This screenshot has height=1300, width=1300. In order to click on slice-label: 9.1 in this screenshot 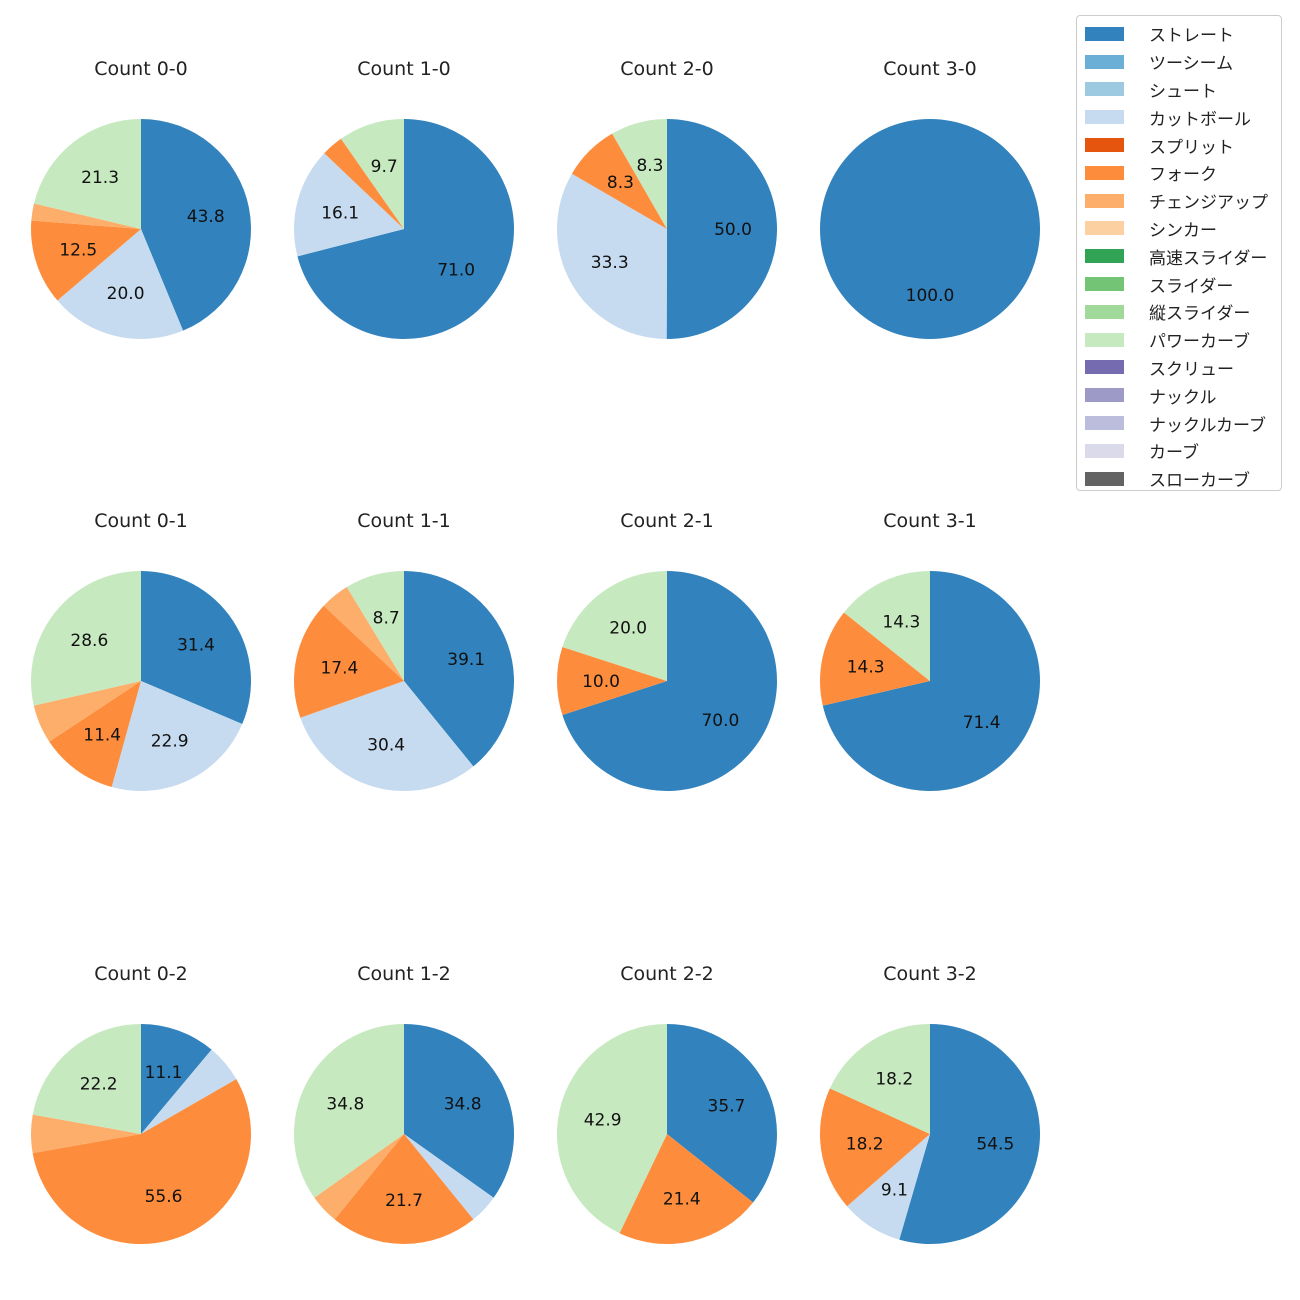, I will do `click(894, 1191)`.